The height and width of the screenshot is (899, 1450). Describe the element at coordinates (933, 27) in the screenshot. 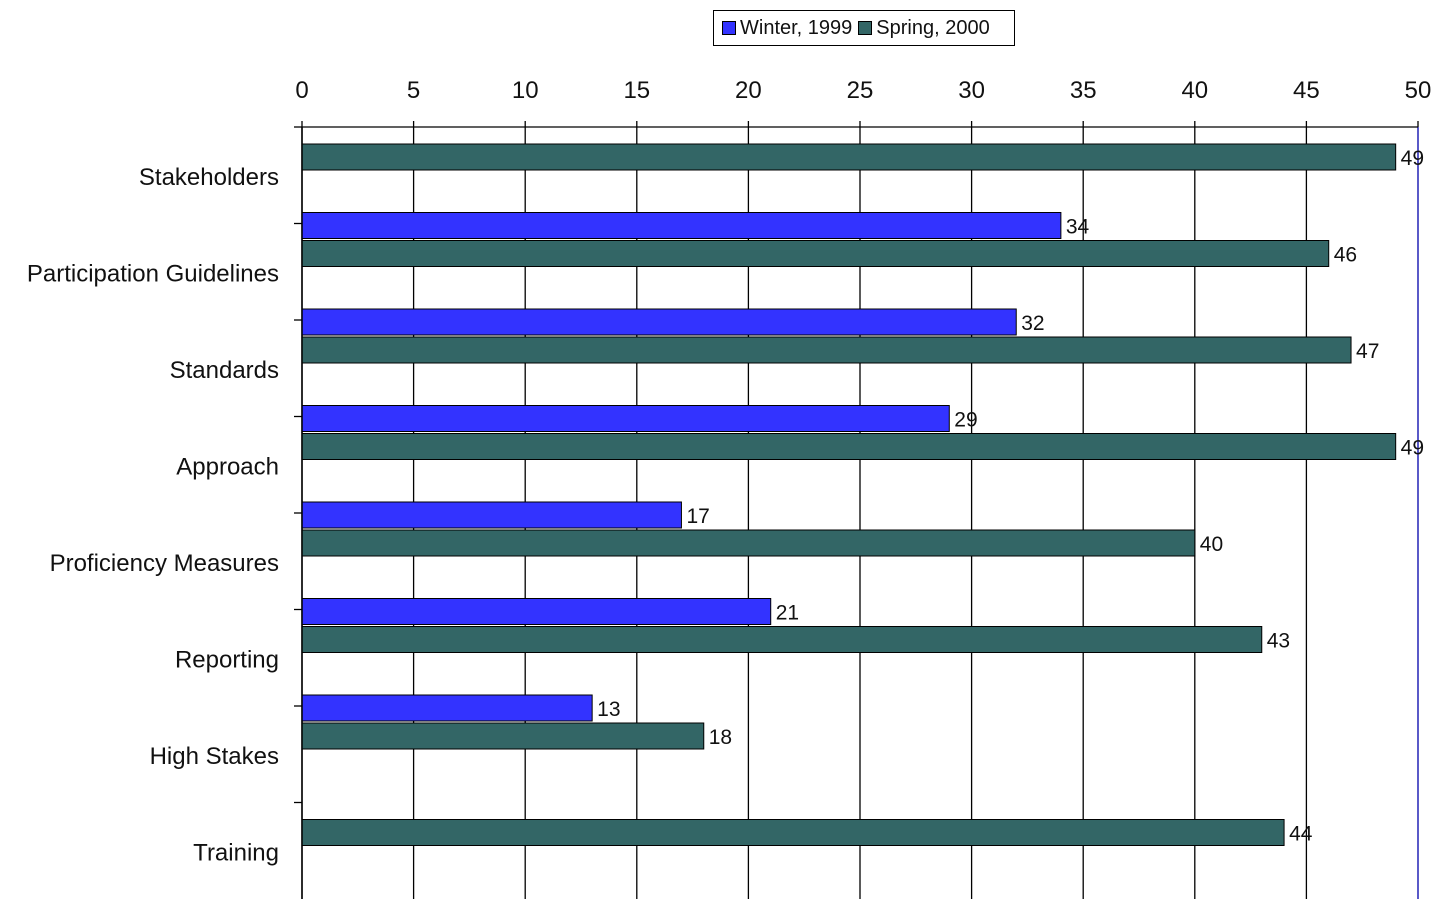

I see `legend-label-spring: Spring, 2000` at that location.